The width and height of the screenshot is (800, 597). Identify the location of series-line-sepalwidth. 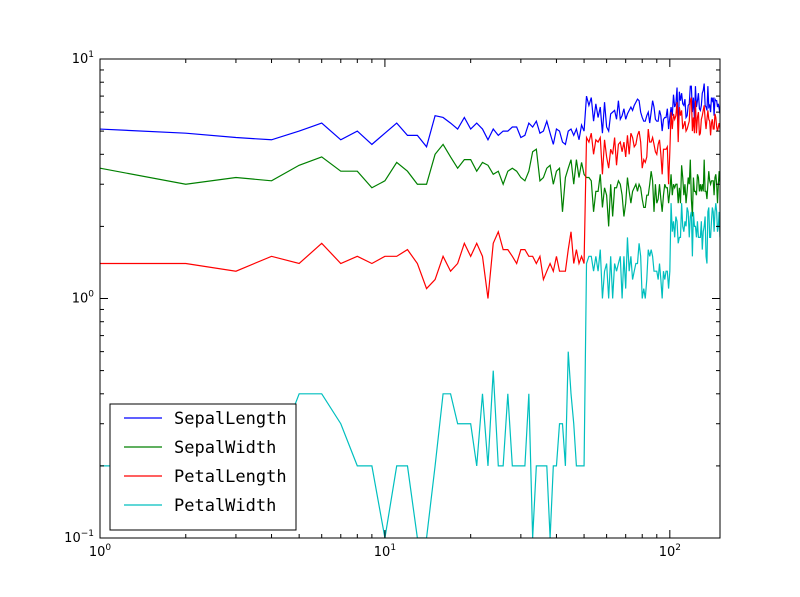
(410, 185).